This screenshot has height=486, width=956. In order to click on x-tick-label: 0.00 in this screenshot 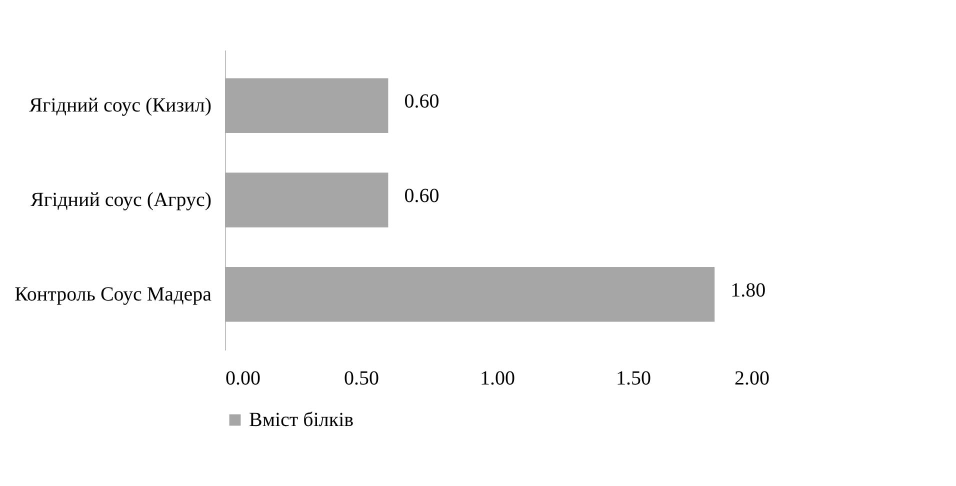, I will do `click(243, 379)`.